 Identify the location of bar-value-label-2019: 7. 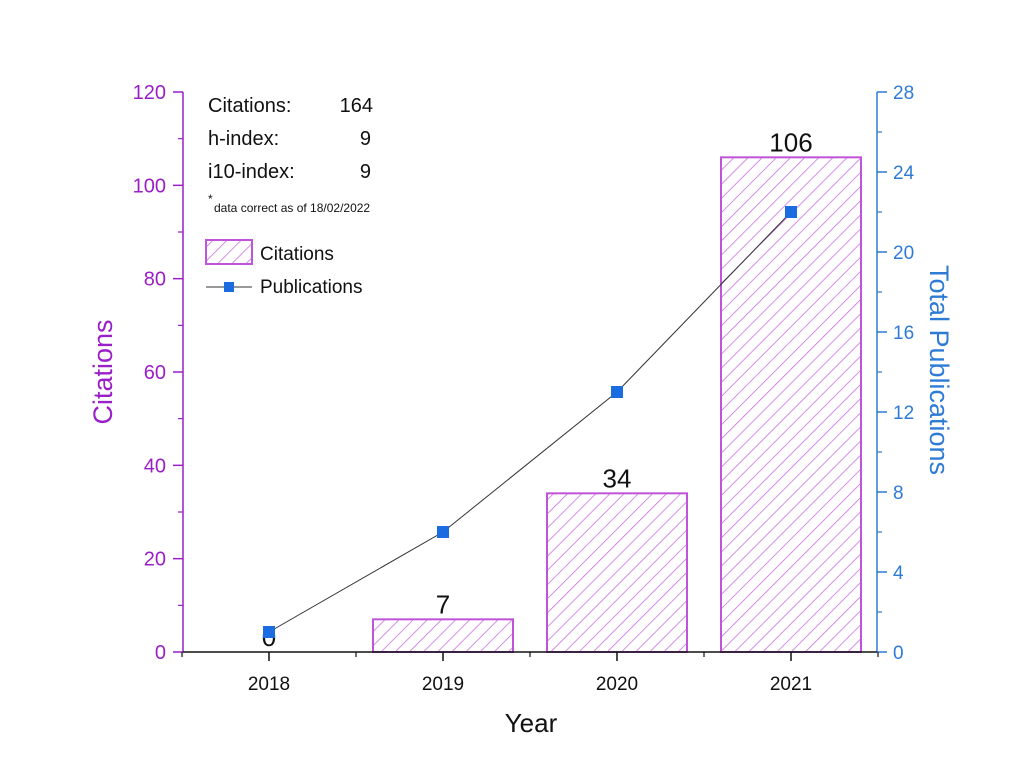
(443, 604).